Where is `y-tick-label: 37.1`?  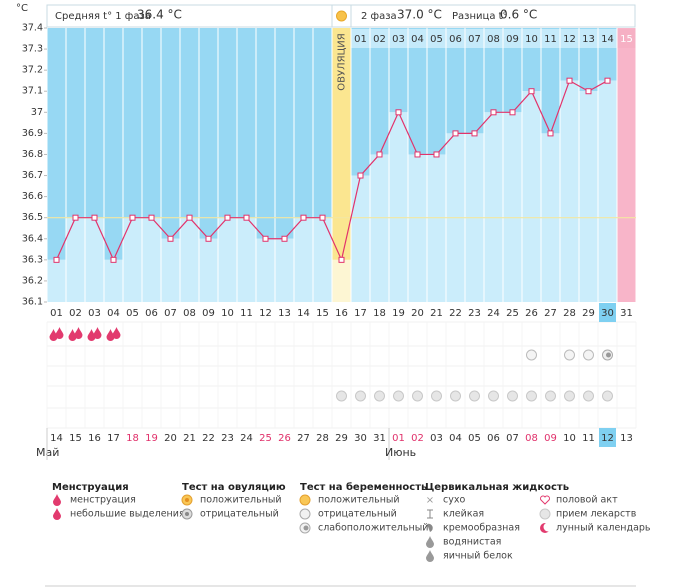
y-tick-label: 37.1 is located at coordinates (32, 91).